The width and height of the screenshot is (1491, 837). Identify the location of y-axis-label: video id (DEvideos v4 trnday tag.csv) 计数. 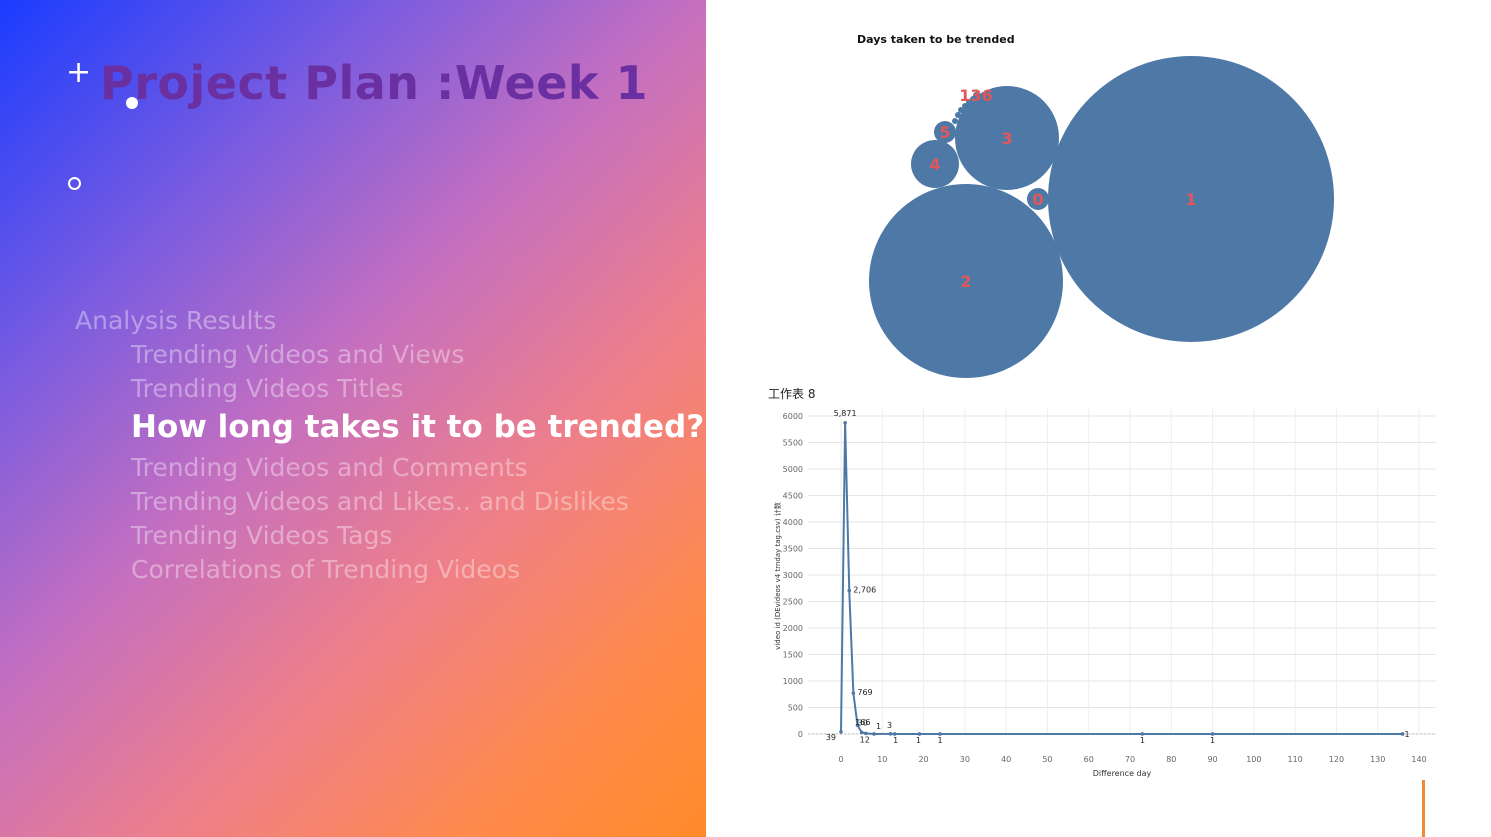
(777, 576).